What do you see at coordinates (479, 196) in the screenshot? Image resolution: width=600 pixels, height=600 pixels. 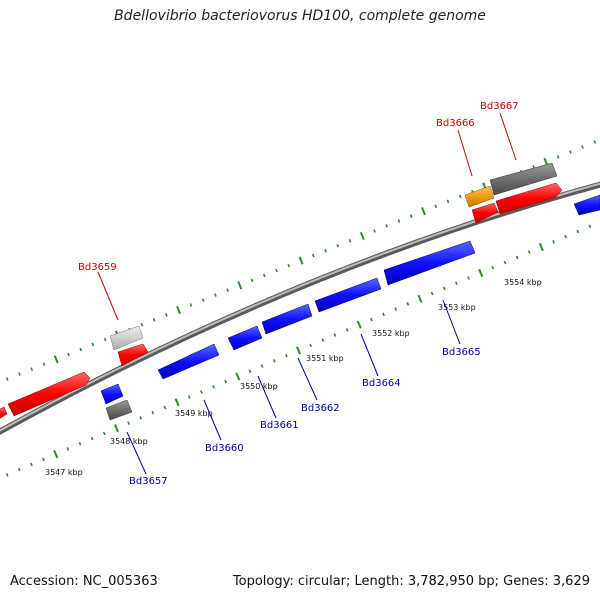 I see `gene-orange-feature` at bounding box center [479, 196].